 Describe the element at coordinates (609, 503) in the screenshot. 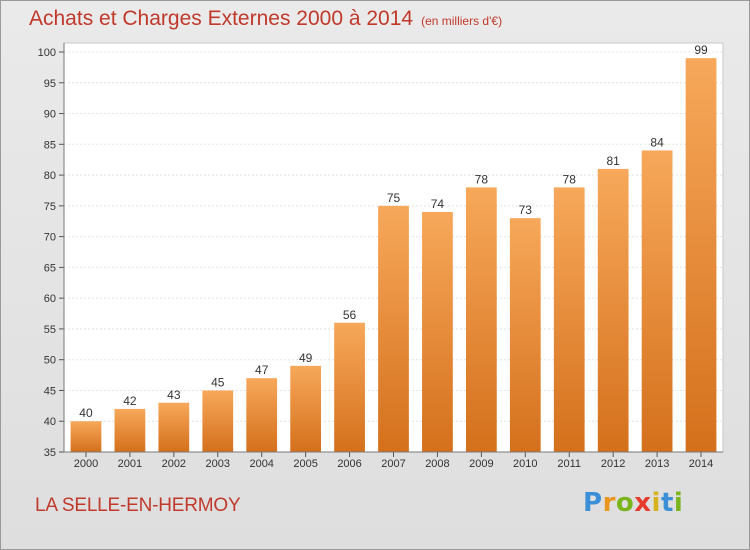

I see `logo-letter: r` at that location.